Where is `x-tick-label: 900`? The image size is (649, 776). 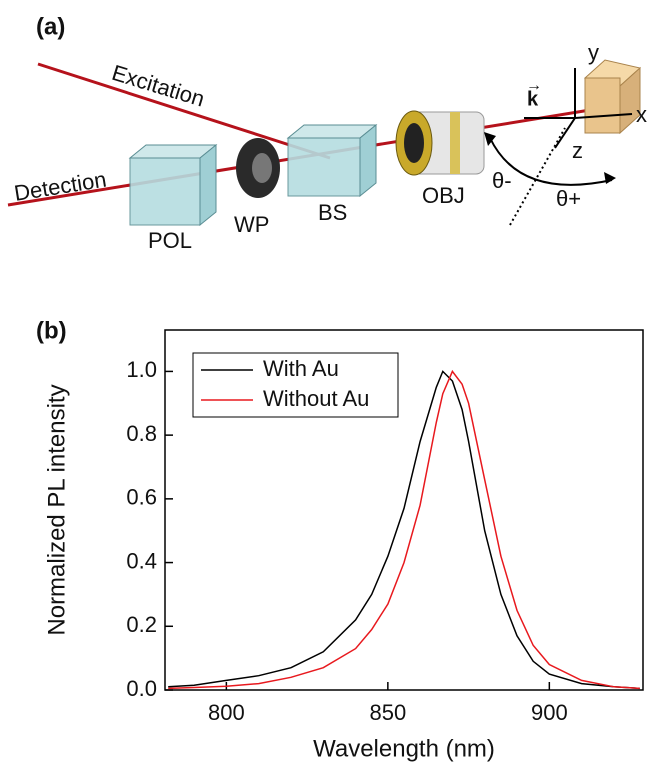
x-tick-label: 900 is located at coordinates (549, 712).